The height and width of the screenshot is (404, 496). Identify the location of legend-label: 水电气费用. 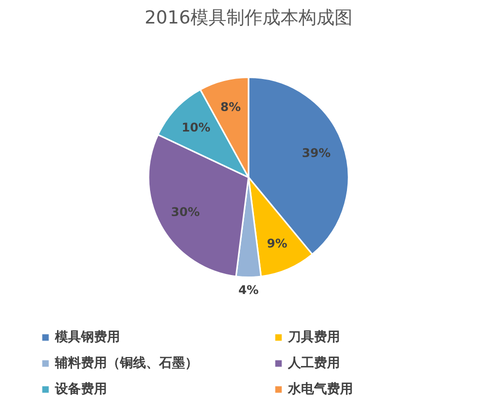
(321, 389).